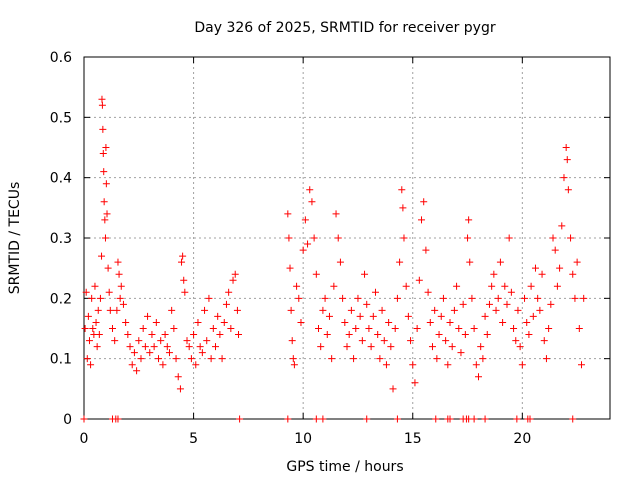 The image size is (640, 480). Describe the element at coordinates (303, 439) in the screenshot. I see `x-tick-label: 10` at that location.